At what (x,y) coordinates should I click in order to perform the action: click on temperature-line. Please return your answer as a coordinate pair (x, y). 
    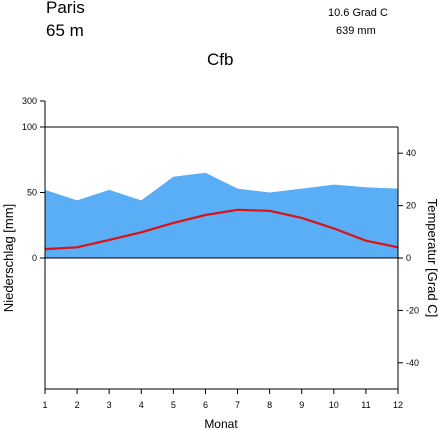
    Looking at the image, I should click on (221, 229).